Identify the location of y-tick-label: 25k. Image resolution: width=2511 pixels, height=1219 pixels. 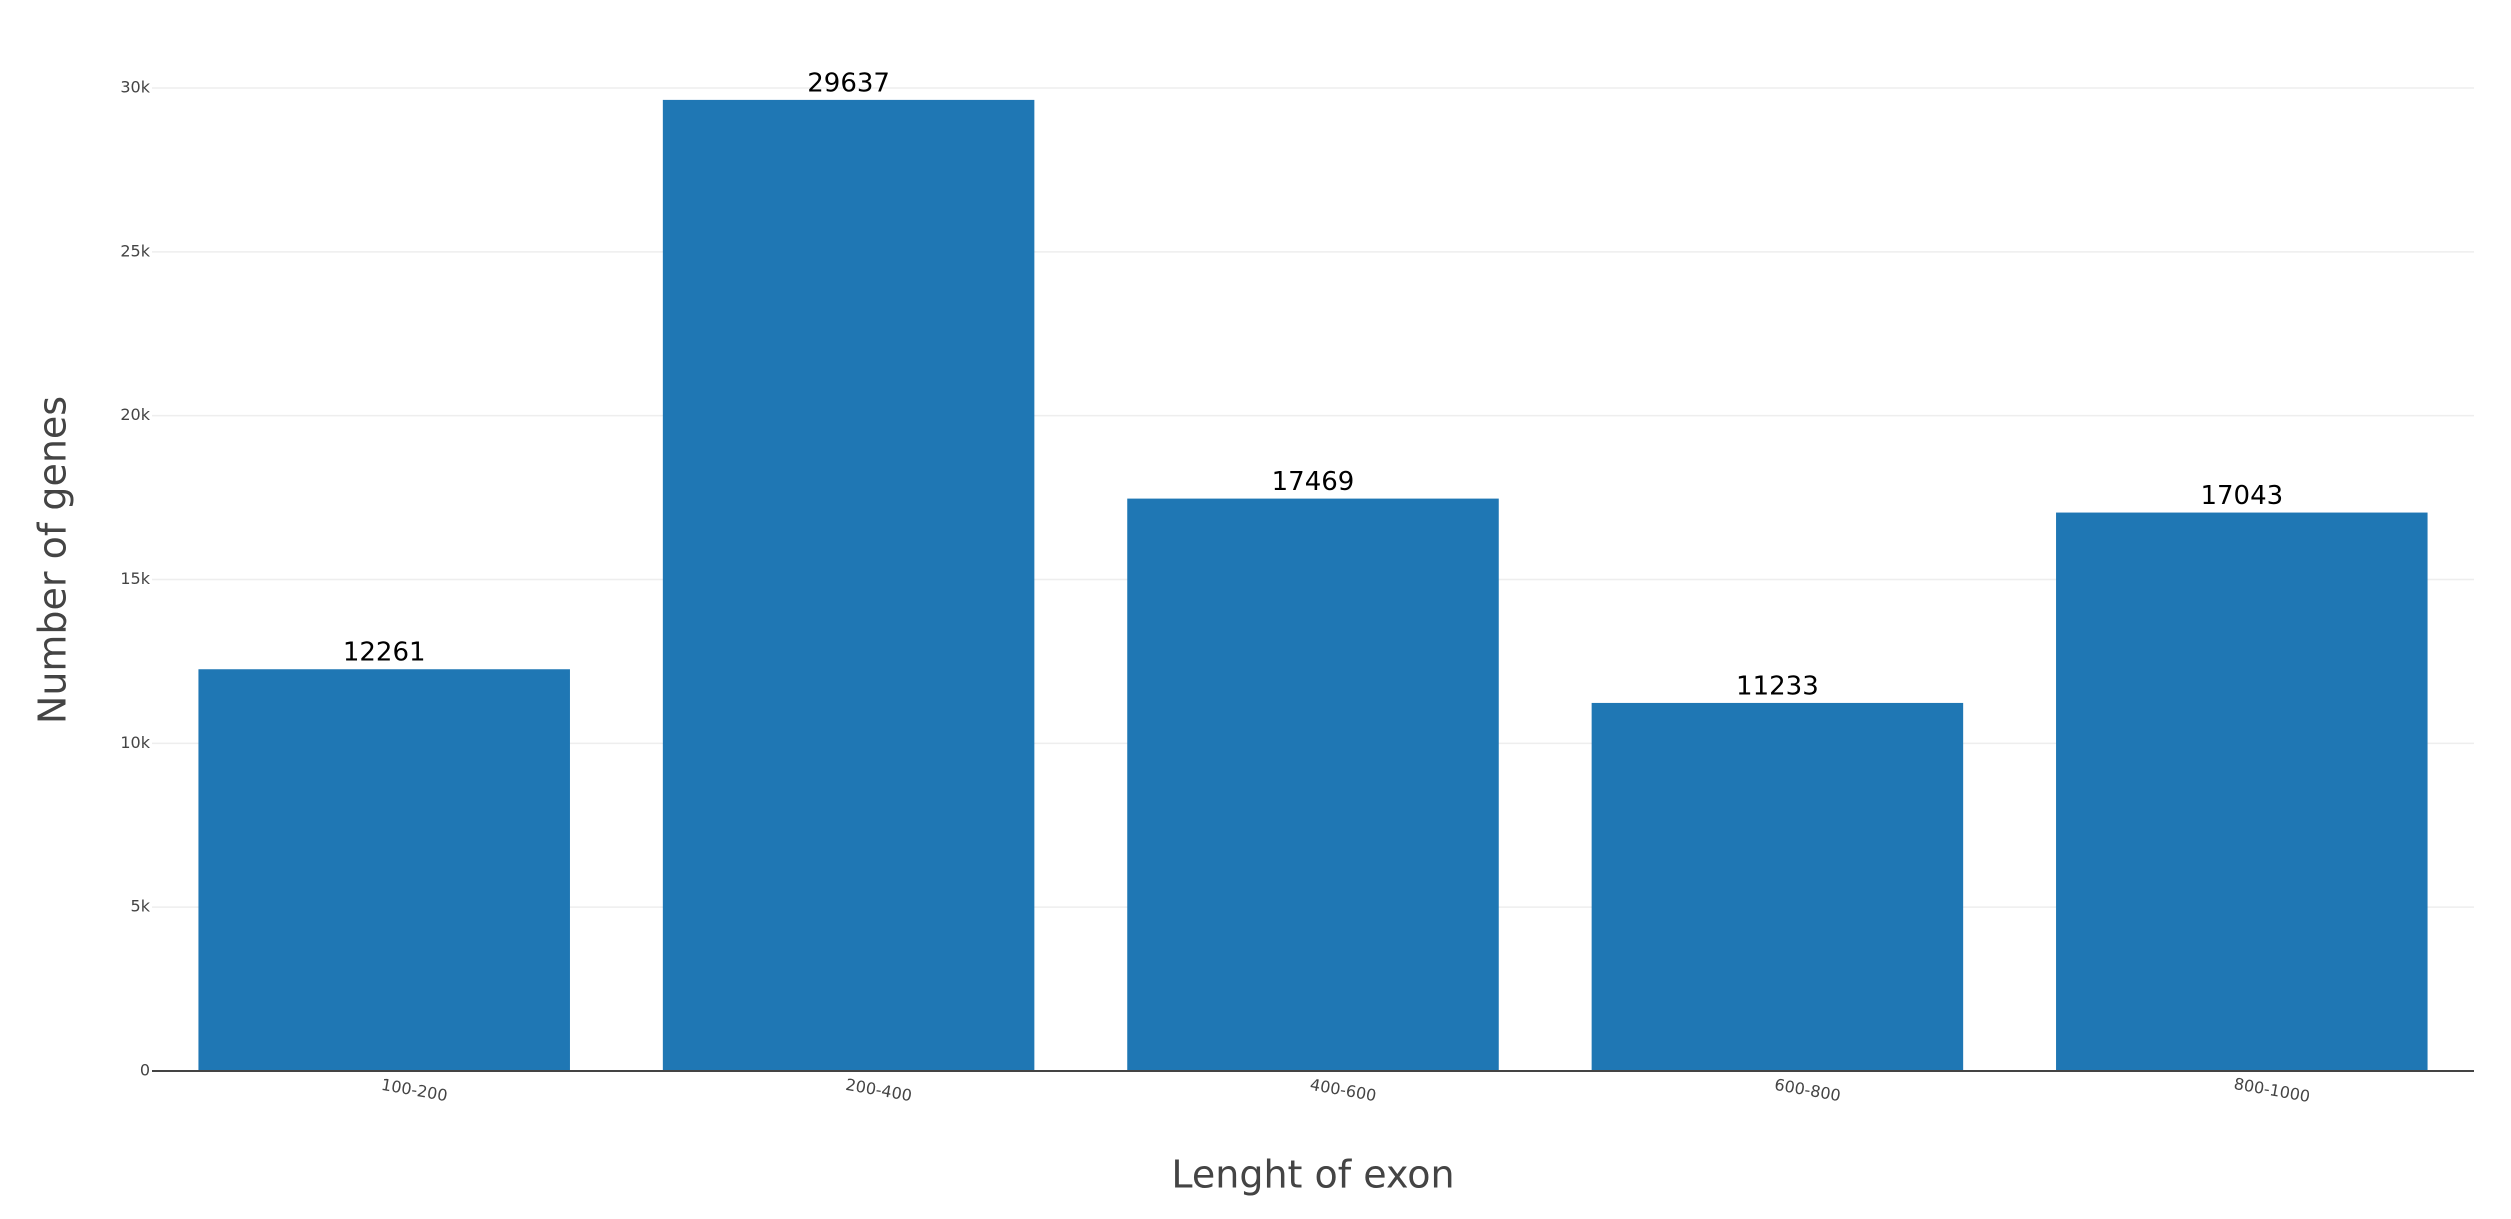
(135, 250).